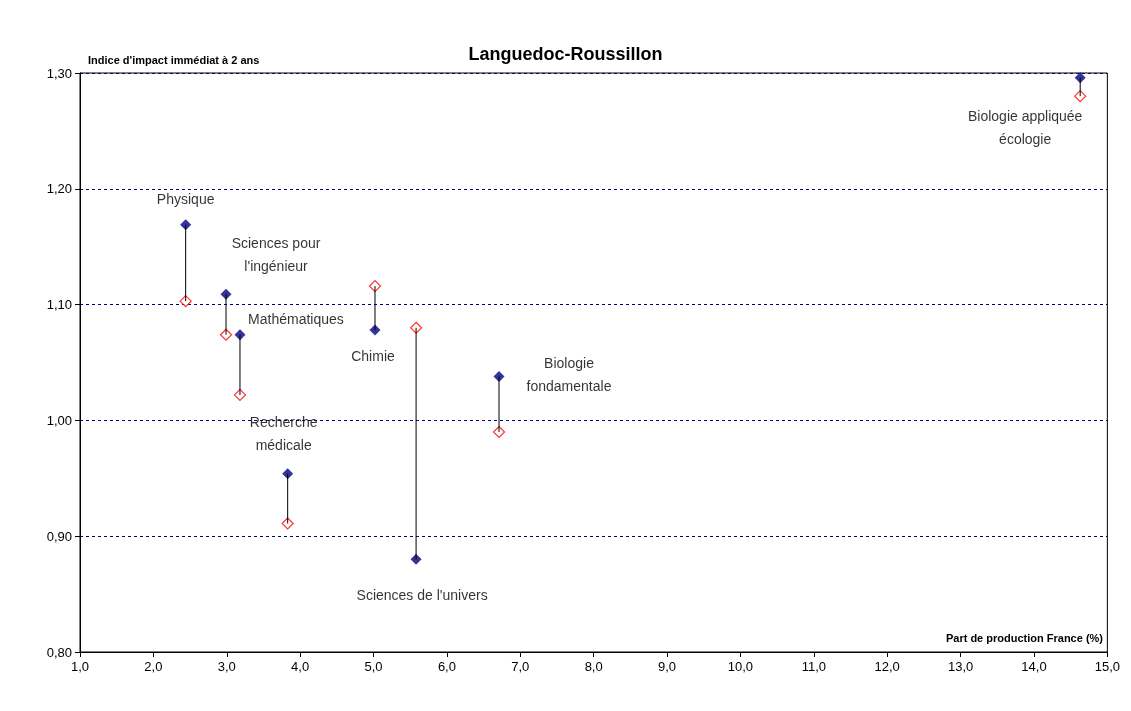 Image resolution: width=1131 pixels, height=711 pixels. Describe the element at coordinates (520, 666) in the screenshot. I see `x-tick-label: 7,0` at that location.